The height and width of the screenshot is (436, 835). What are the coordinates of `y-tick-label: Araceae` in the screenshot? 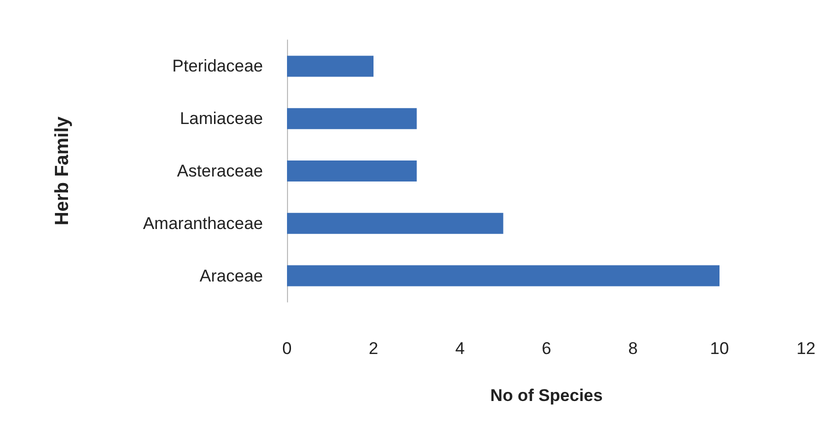 It's located at (231, 276).